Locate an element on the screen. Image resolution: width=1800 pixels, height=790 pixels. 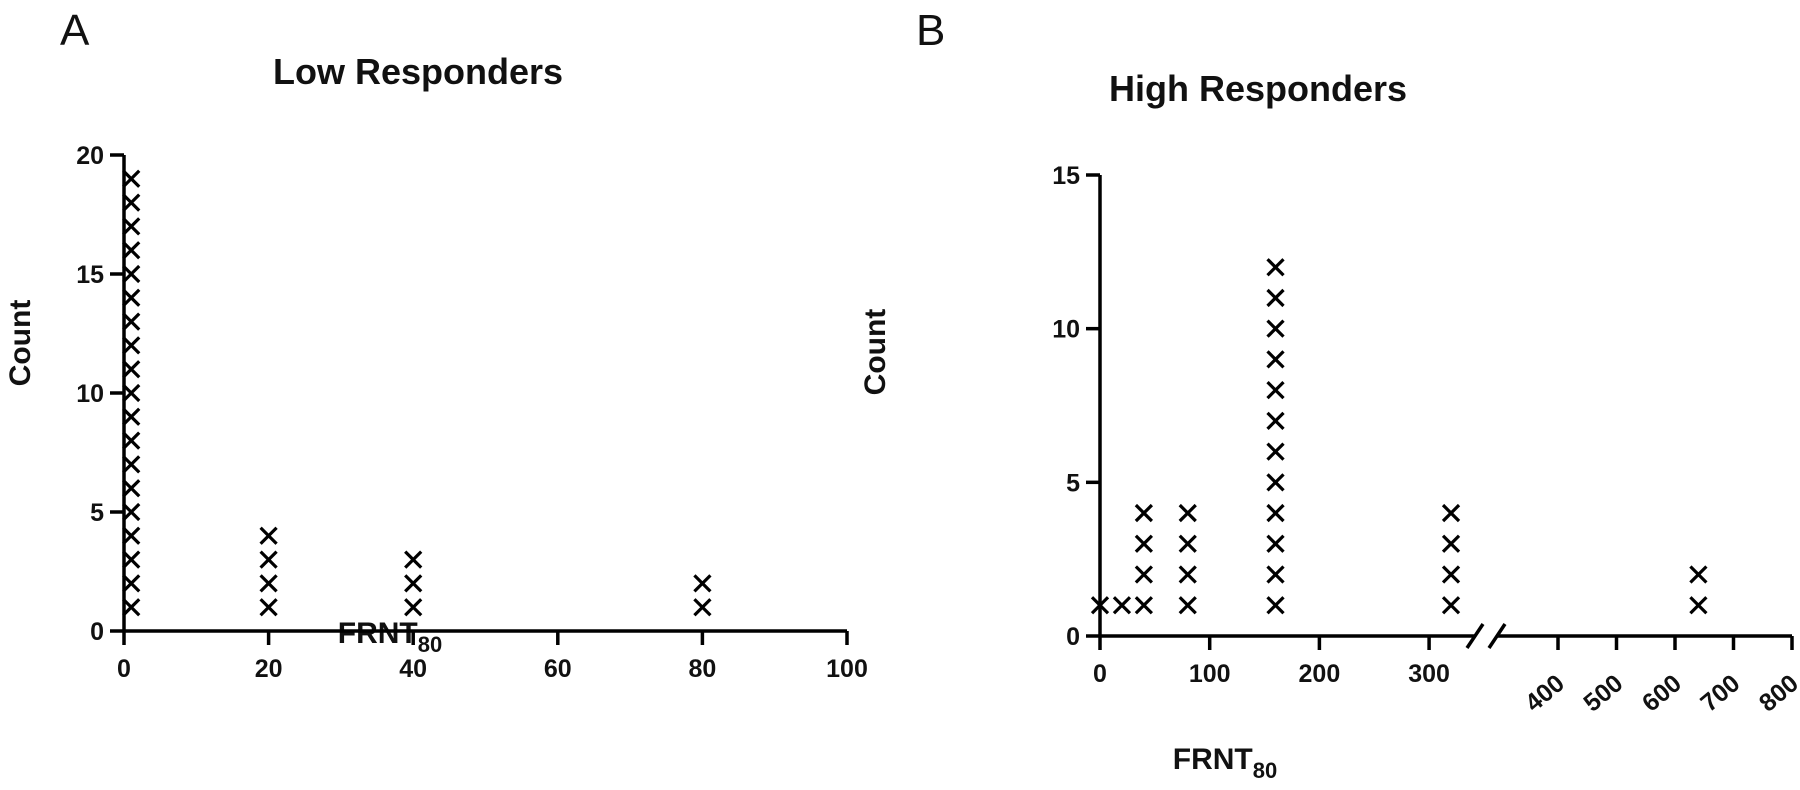
panel-b-title: High Responders is located at coordinates (1258, 88).